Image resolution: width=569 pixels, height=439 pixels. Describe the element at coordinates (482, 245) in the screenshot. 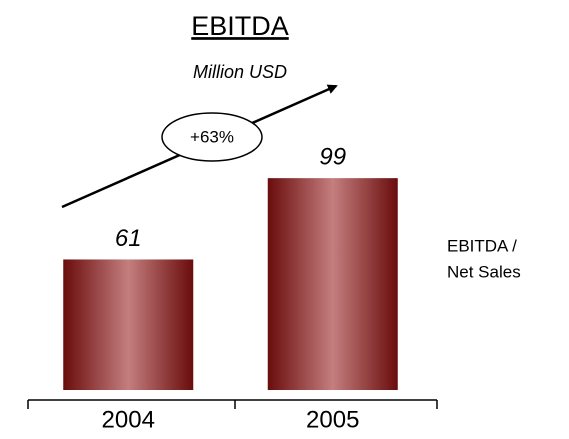

I see `side-note: EBITDA /` at that location.